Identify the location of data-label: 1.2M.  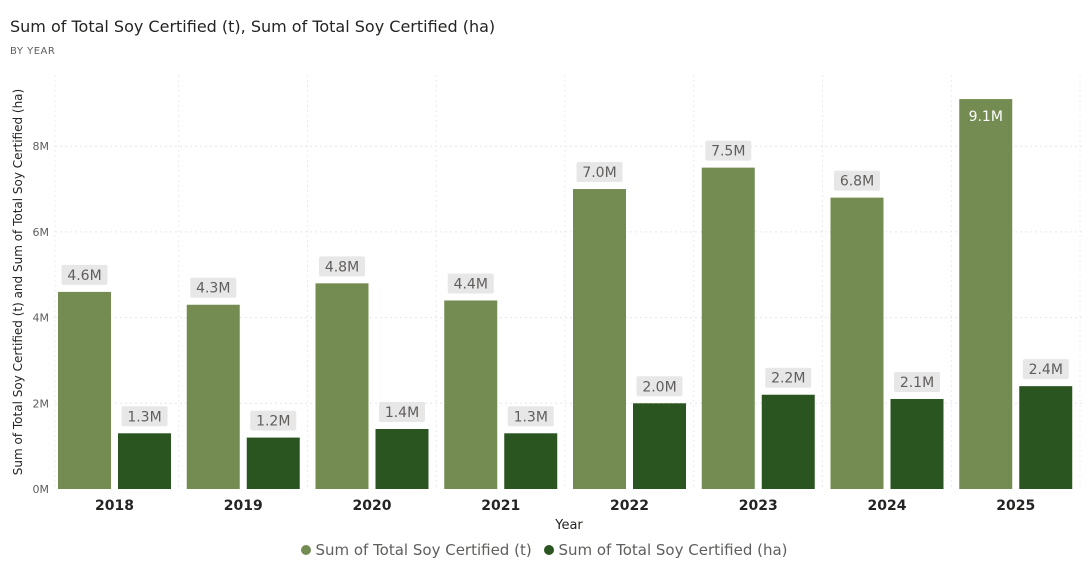
(273, 422).